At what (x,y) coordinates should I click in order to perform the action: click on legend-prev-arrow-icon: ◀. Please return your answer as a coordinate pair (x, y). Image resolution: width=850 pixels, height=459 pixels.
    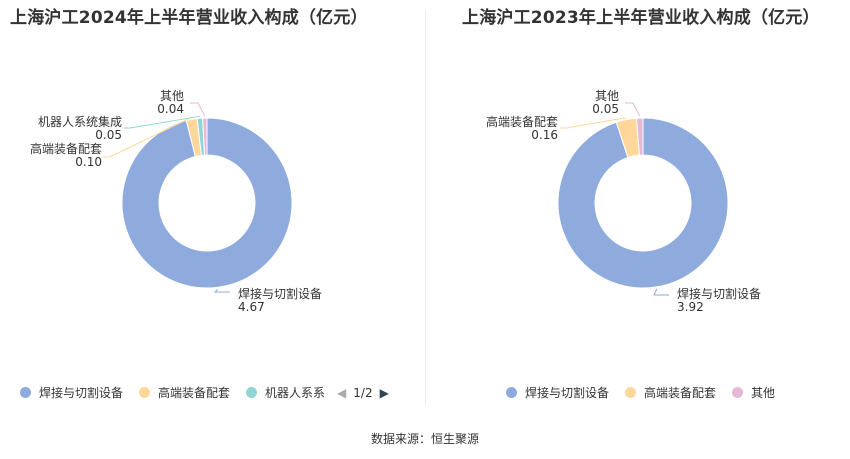
    Looking at the image, I should click on (342, 392).